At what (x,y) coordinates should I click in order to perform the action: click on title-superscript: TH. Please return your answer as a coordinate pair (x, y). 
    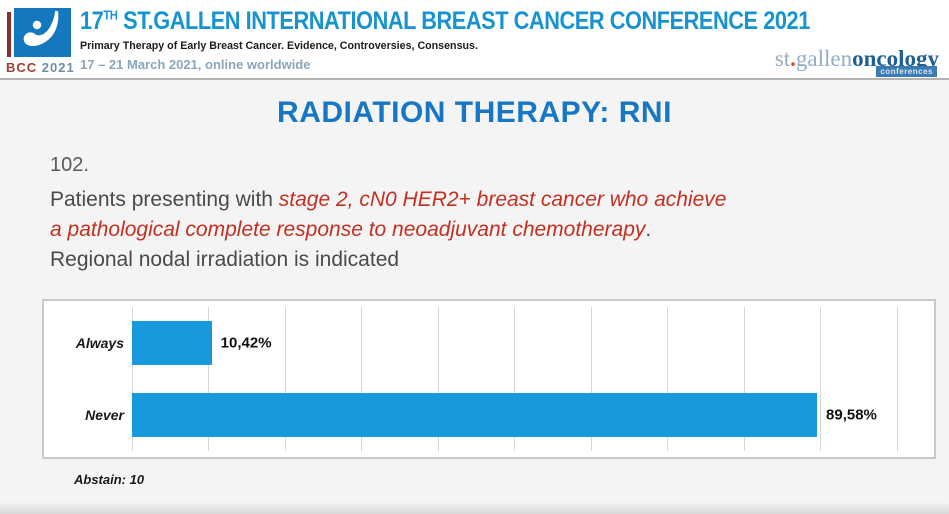
    Looking at the image, I should click on (110, 15).